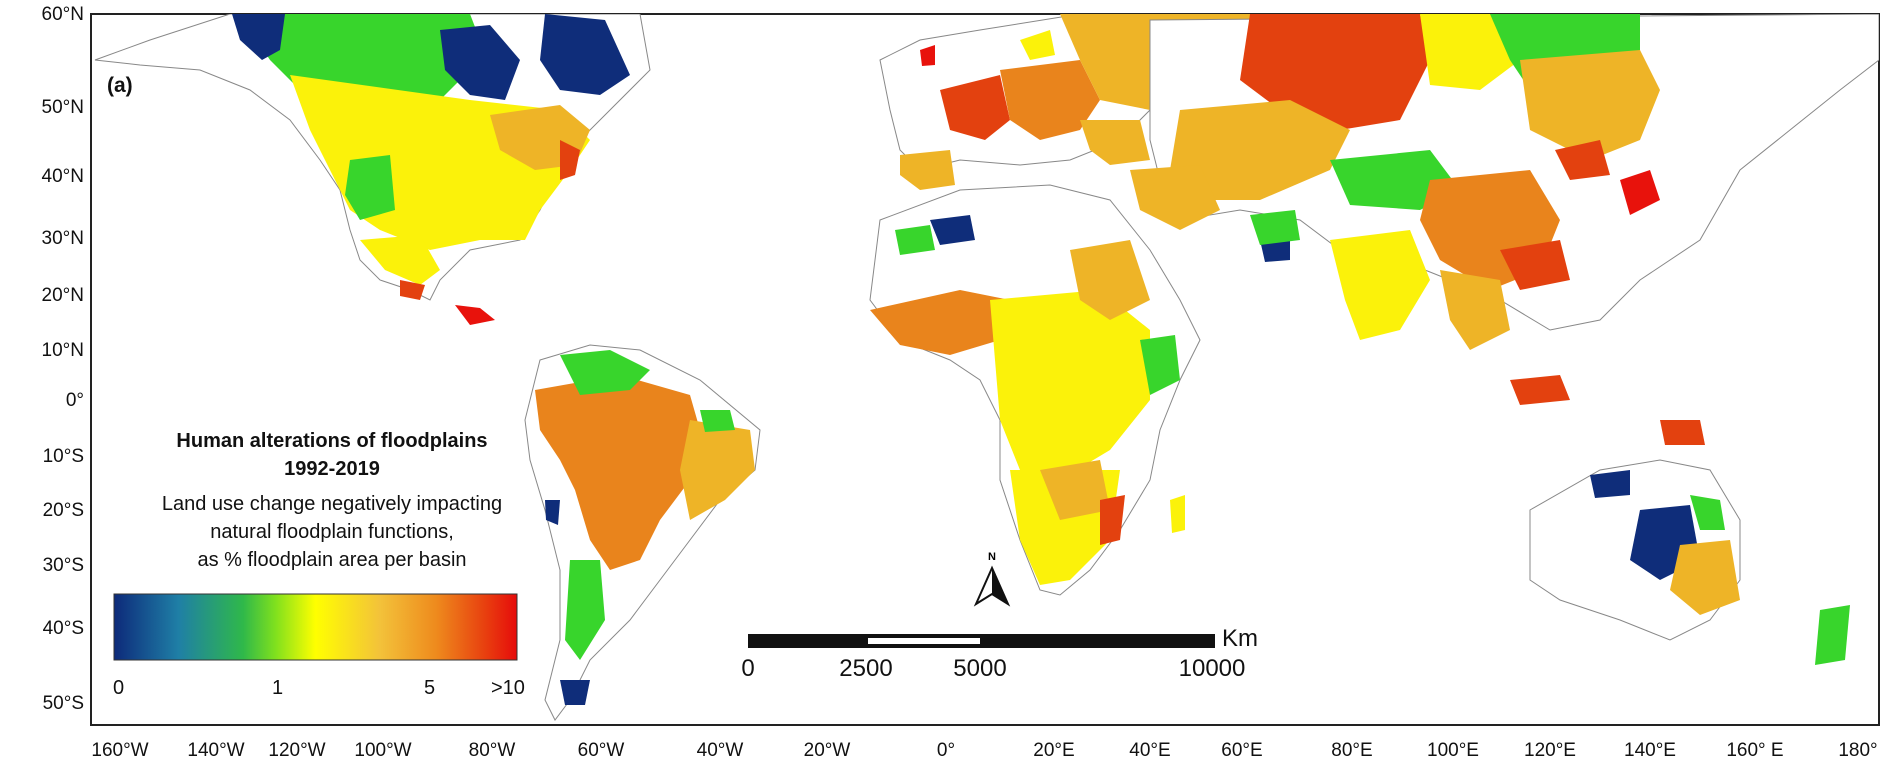 The width and height of the screenshot is (1900, 764). What do you see at coordinates (865, 668) in the screenshot?
I see `scale-tick-2500: 2500` at bounding box center [865, 668].